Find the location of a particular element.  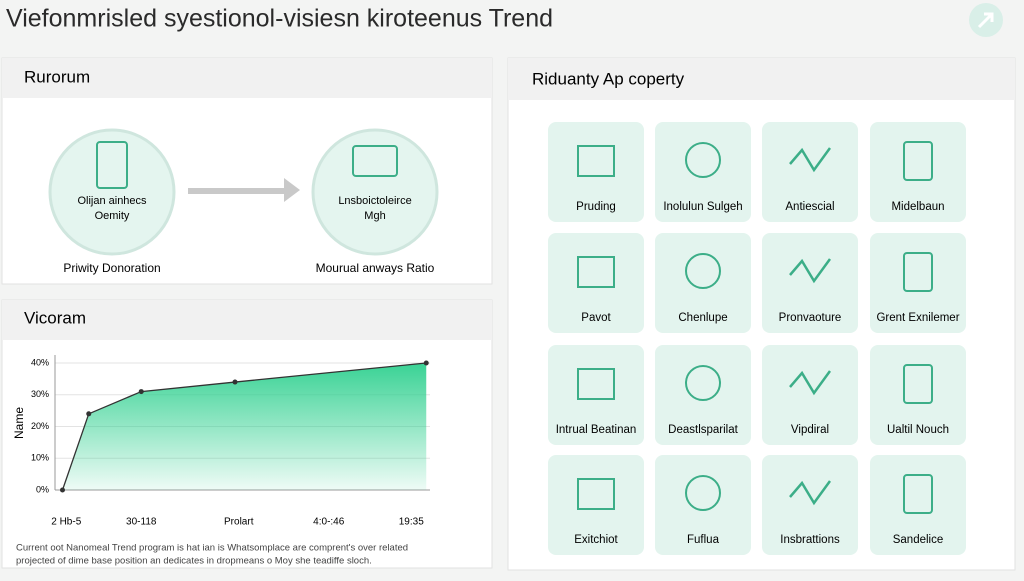

node-label: Lnsboictoleirce is located at coordinates (374, 201).